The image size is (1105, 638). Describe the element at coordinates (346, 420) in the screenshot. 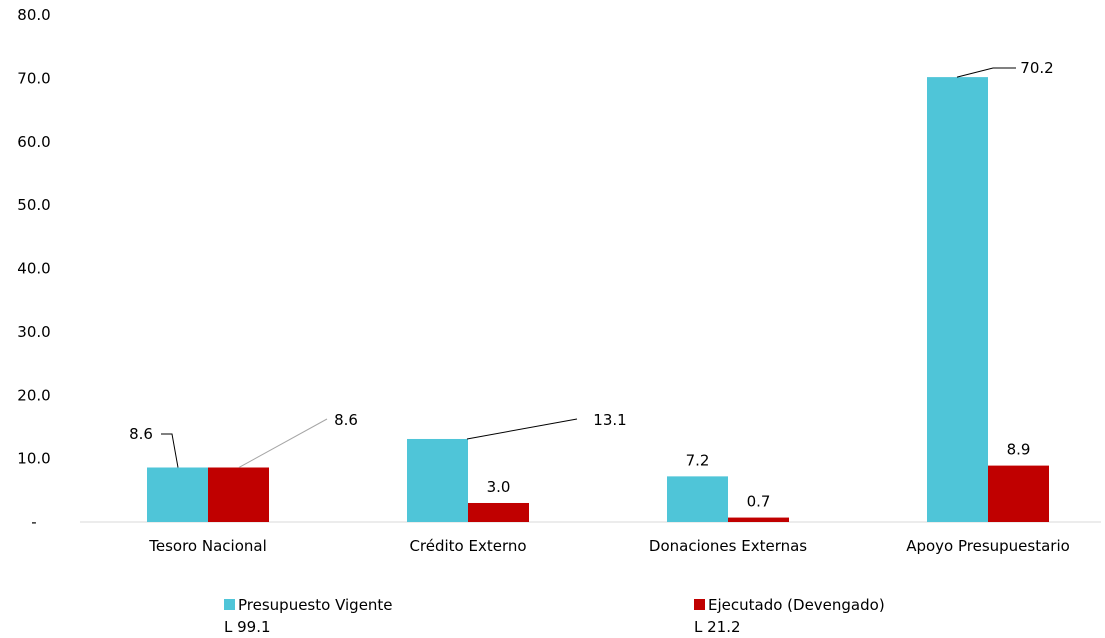

I see `data-label-ejecutado: 8.6` at that location.